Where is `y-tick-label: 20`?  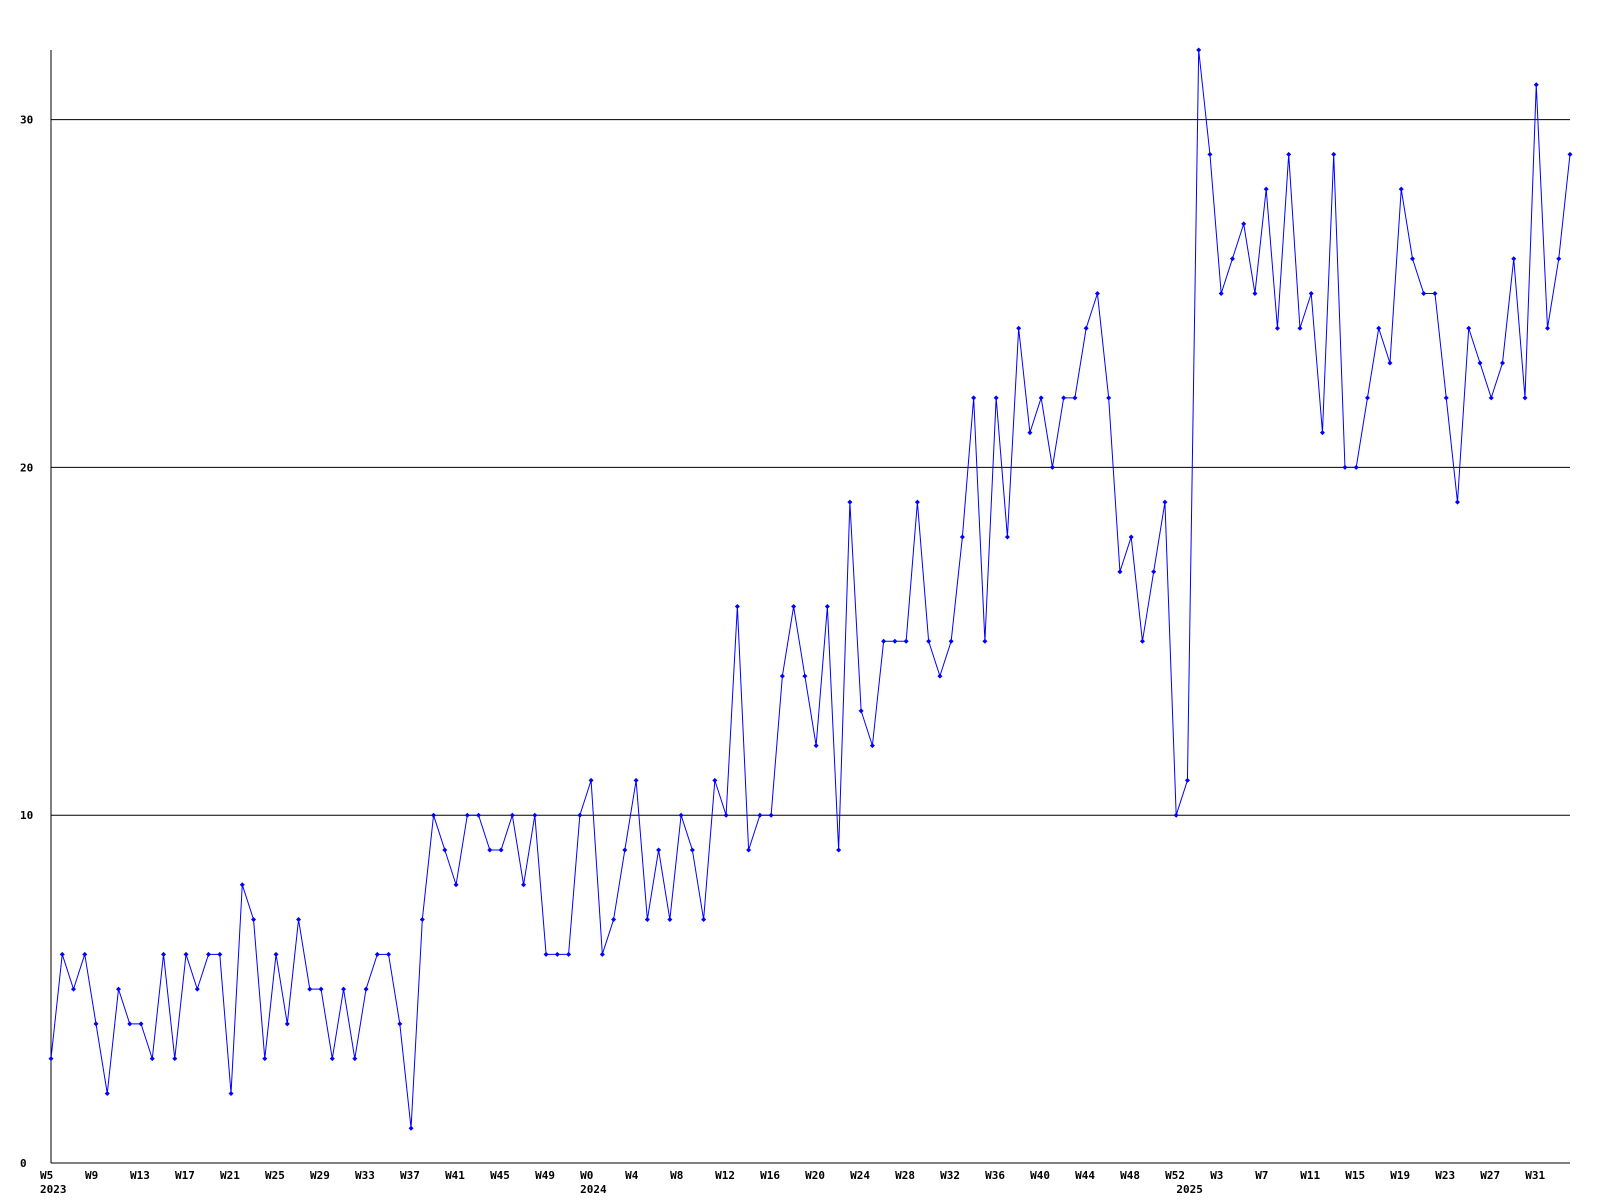
y-tick-label: 20 is located at coordinates (26, 467).